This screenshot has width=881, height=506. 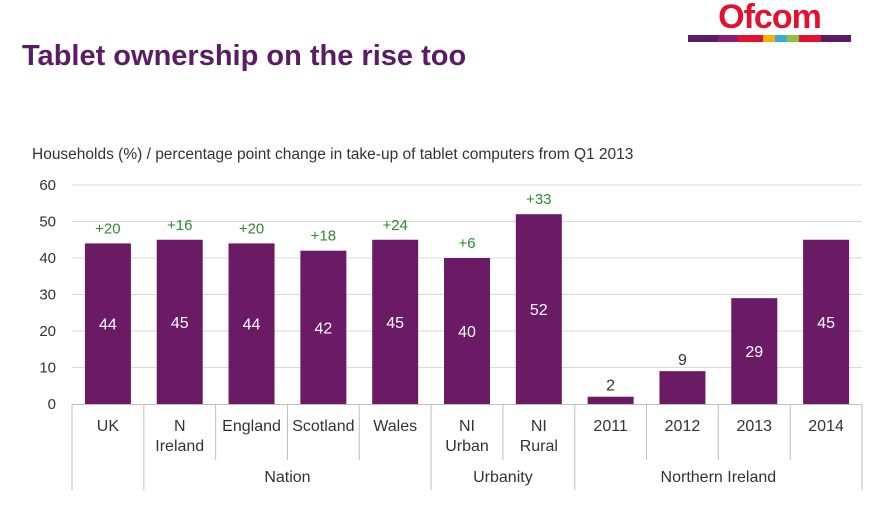 I want to click on category-label: England, so click(x=251, y=426).